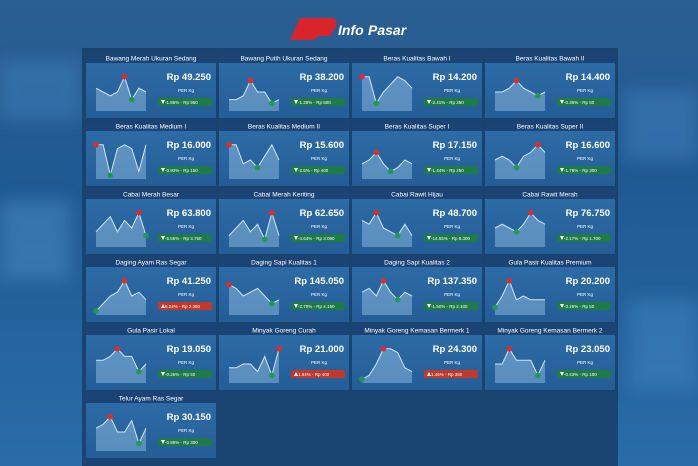 The width and height of the screenshot is (698, 466). I want to click on change: -2.70% - Rp 4.150, so click(316, 306).